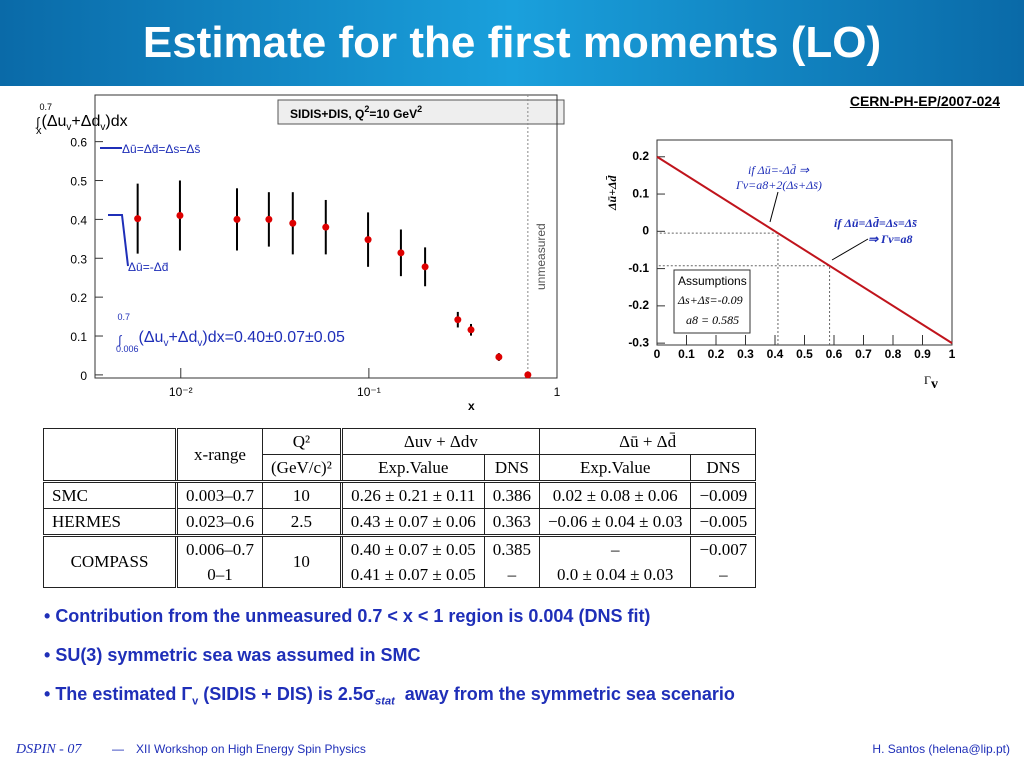 The height and width of the screenshot is (768, 1024). Describe the element at coordinates (181, 392) in the screenshot. I see `x-tick-label: 10⁻²` at that location.